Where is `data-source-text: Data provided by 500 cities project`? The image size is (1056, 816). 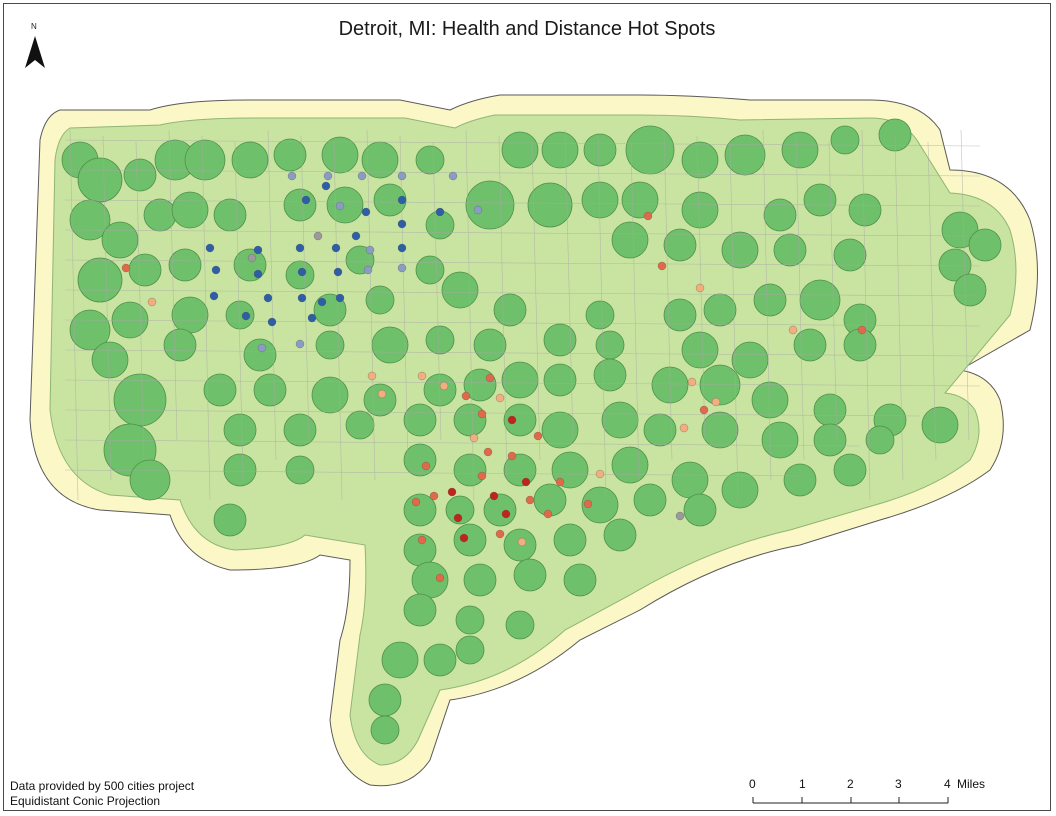 data-source-text: Data provided by 500 cities project is located at coordinates (102, 786).